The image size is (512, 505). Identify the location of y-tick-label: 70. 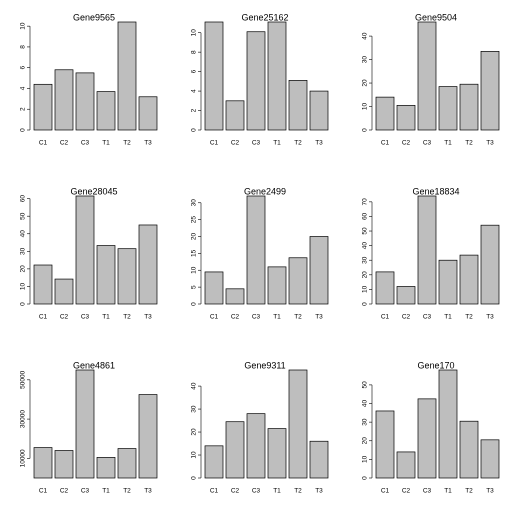
(365, 202).